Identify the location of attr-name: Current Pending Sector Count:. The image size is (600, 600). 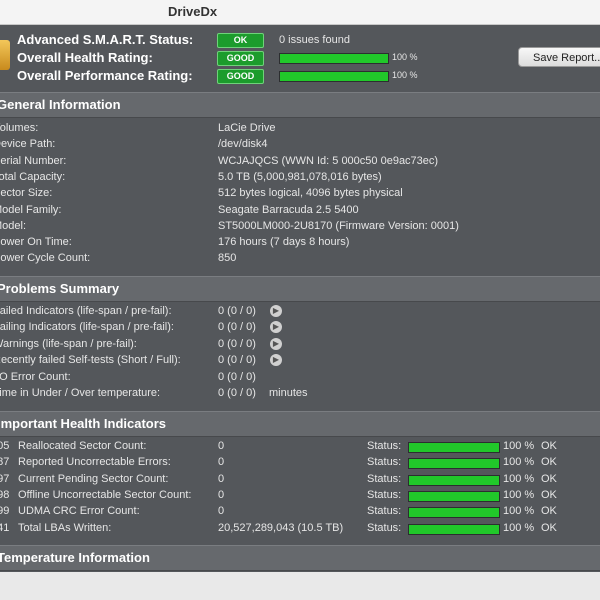
(93, 478).